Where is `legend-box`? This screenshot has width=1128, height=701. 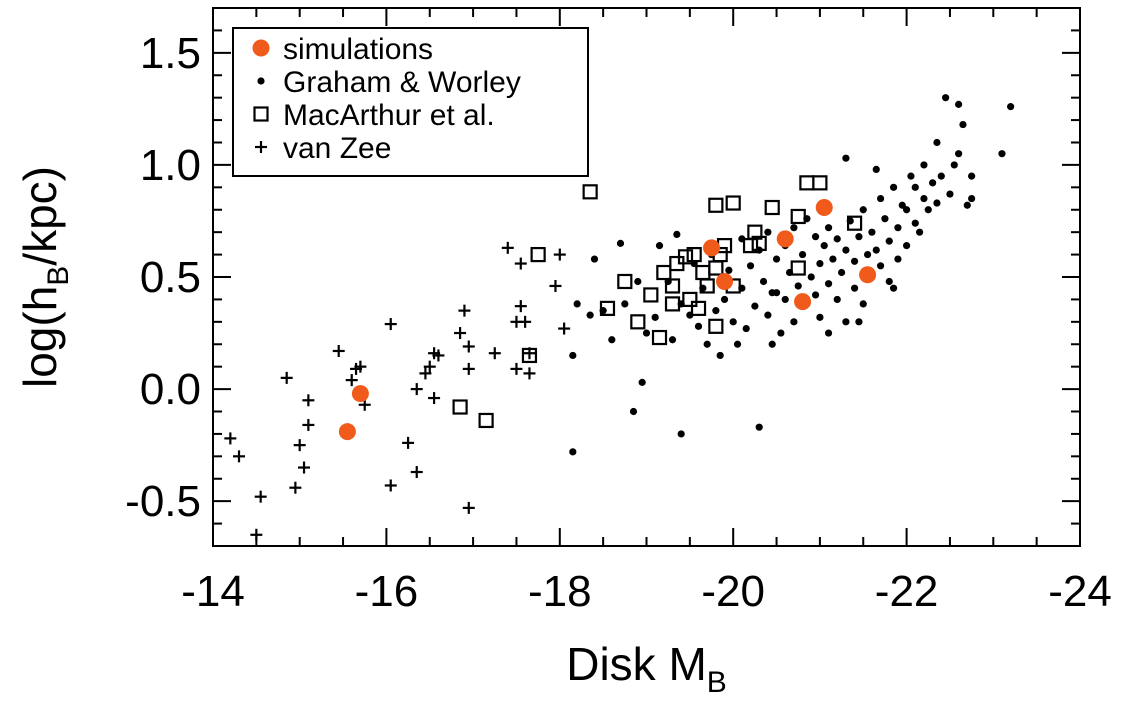 legend-box is located at coordinates (410, 102).